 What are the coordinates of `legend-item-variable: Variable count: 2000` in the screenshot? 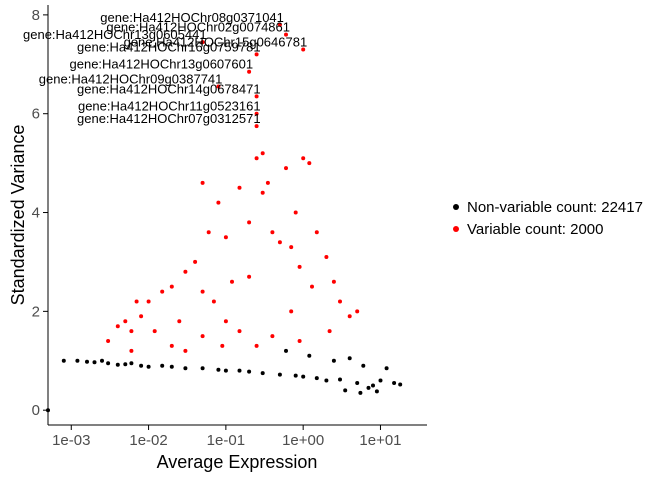 It's located at (545, 229).